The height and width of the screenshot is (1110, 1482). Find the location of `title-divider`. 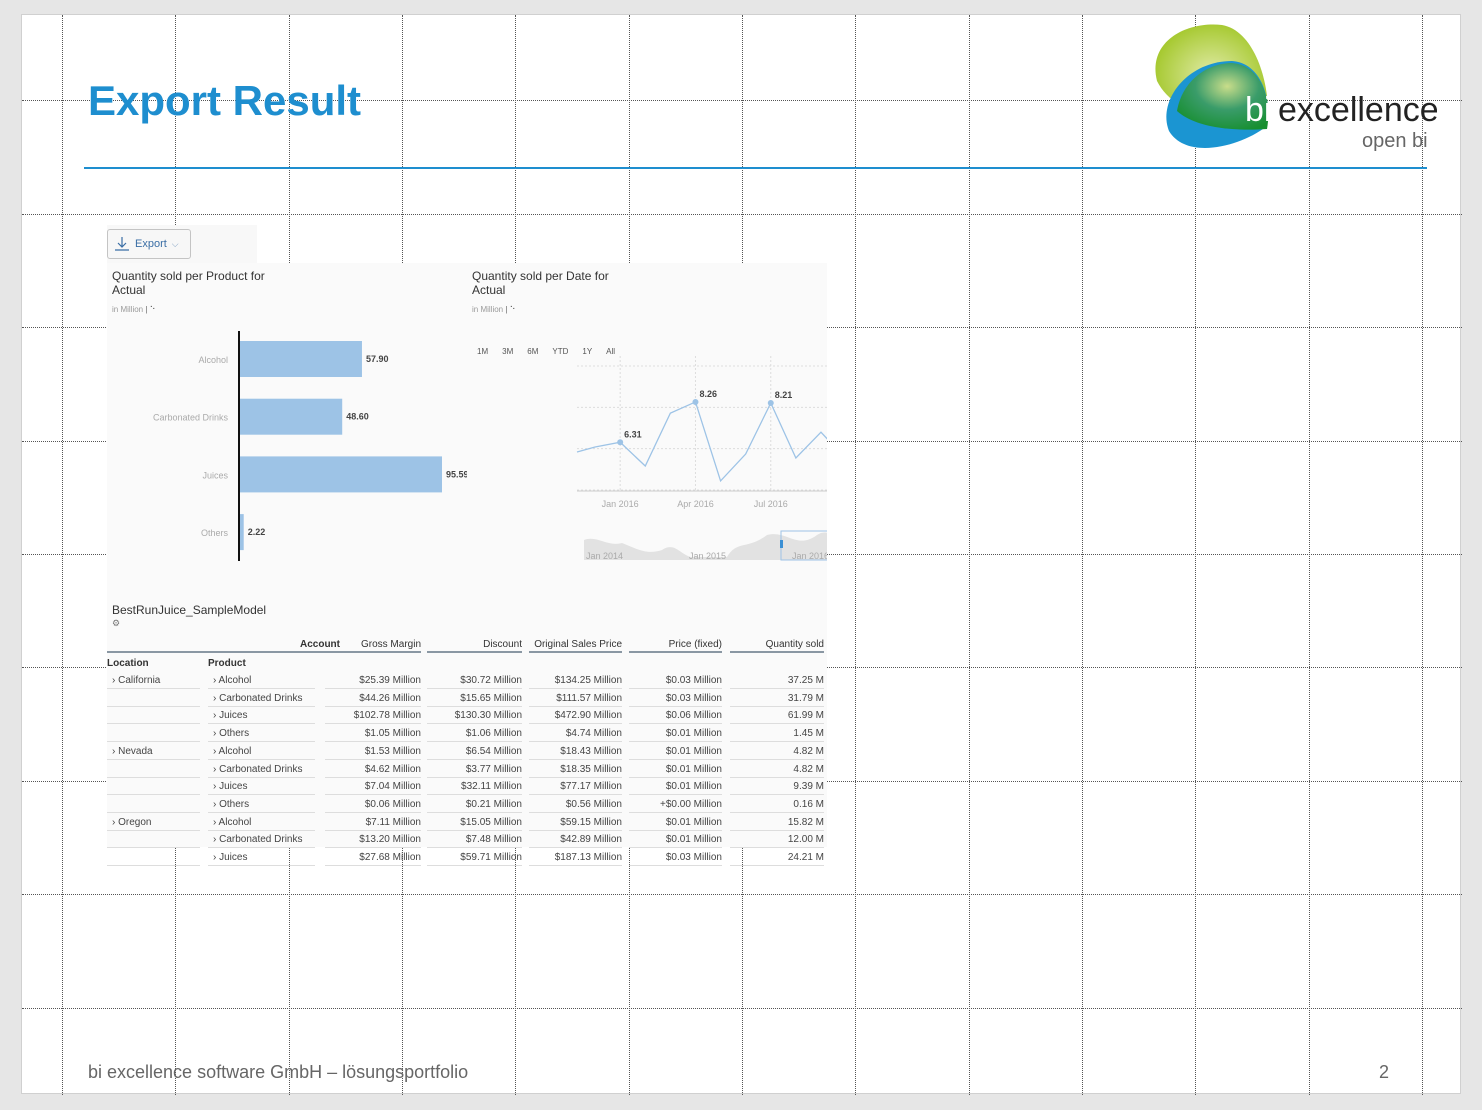

title-divider is located at coordinates (755, 168).